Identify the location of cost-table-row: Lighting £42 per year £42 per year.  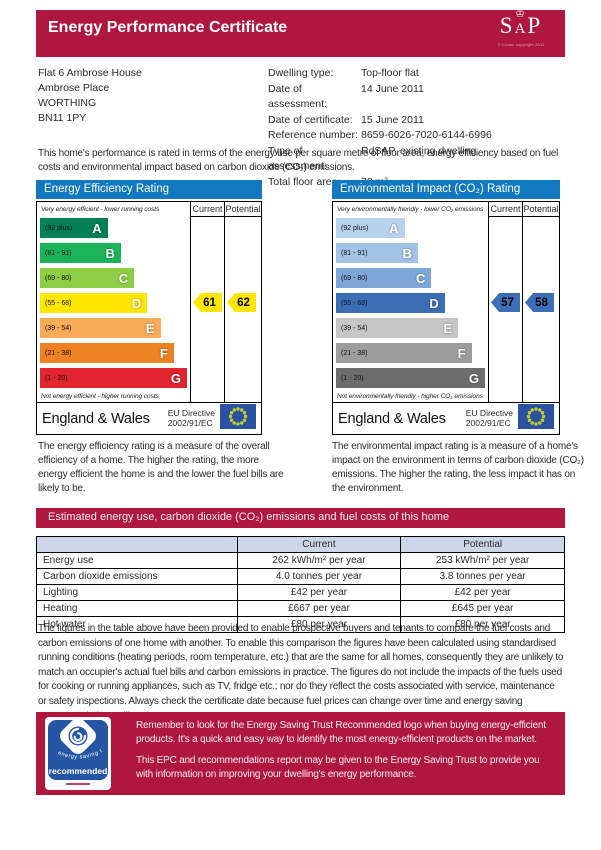
(300, 592).